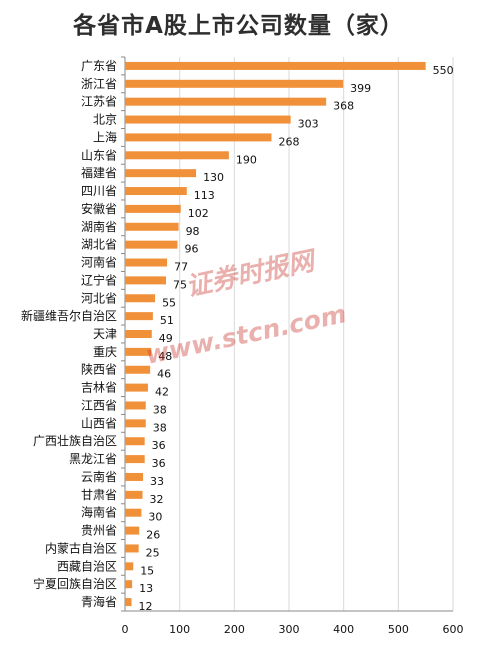 The height and width of the screenshot is (645, 477). I want to click on category-label: 宁夏回族自治区, so click(75, 583).